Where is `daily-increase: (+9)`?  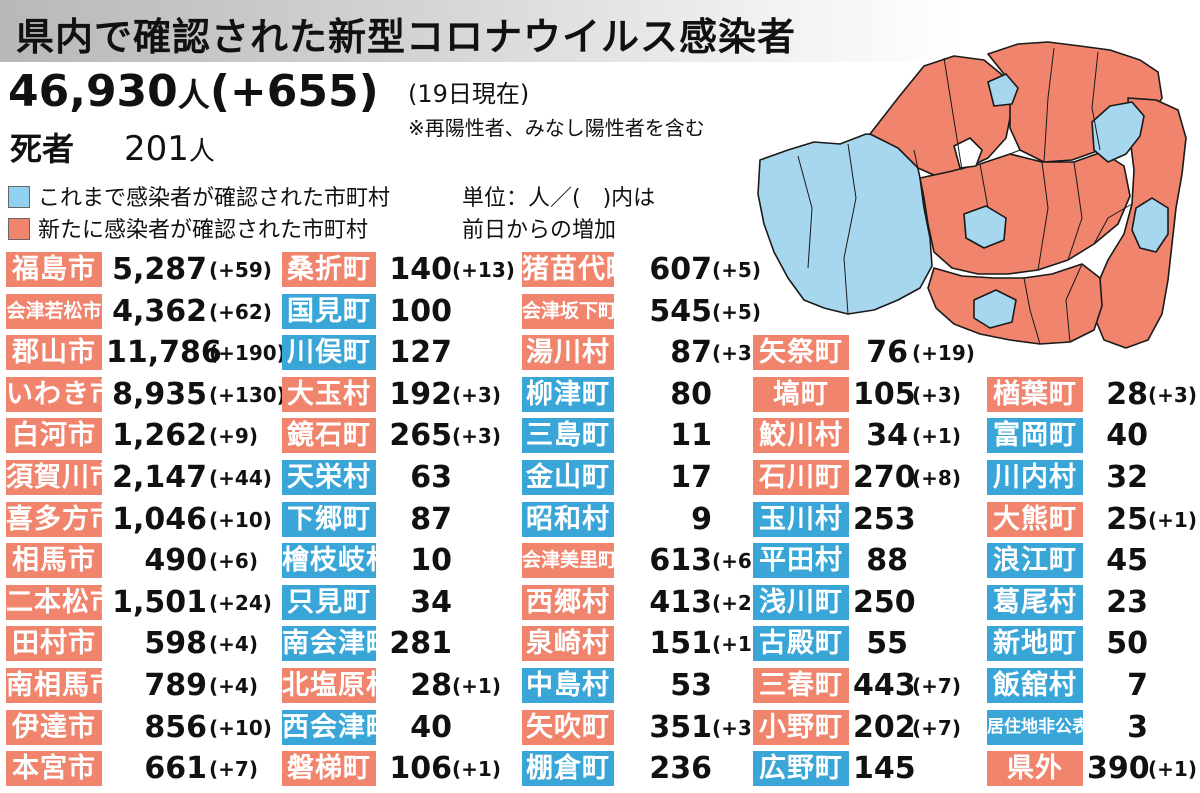
daily-increase: (+9) is located at coordinates (233, 436).